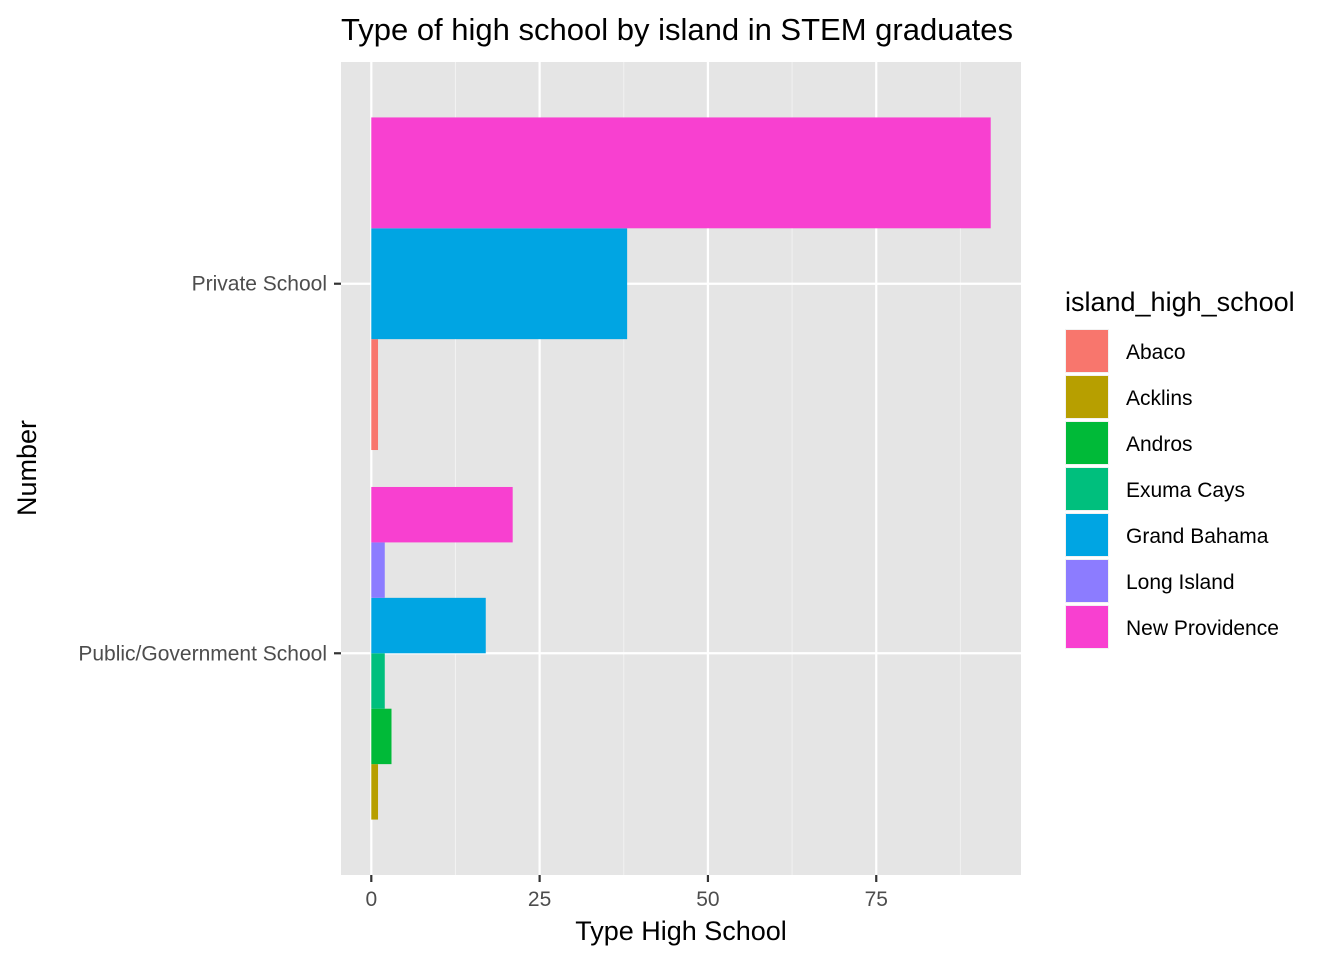 This screenshot has height=960, width=1344. Describe the element at coordinates (1159, 444) in the screenshot. I see `legend-label: Andros` at that location.